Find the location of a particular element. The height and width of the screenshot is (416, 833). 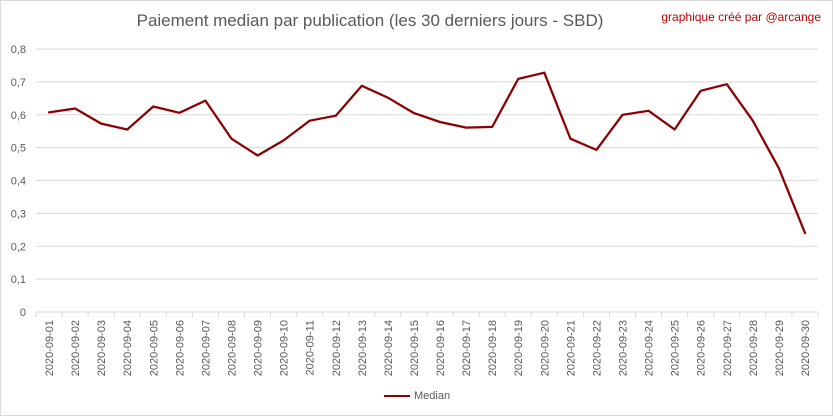

x-tick-label: 2020-09-25 is located at coordinates (676, 348).